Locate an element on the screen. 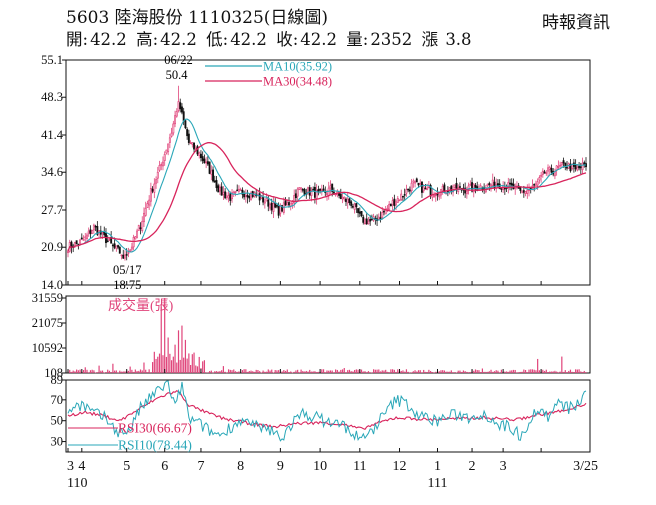  rsi-tick-label: 50 is located at coordinates (57, 421).